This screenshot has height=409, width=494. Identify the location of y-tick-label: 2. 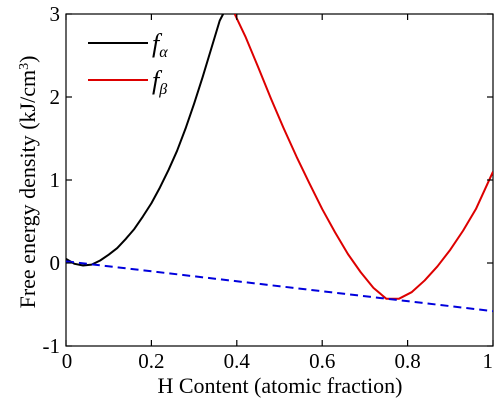
(55, 97).